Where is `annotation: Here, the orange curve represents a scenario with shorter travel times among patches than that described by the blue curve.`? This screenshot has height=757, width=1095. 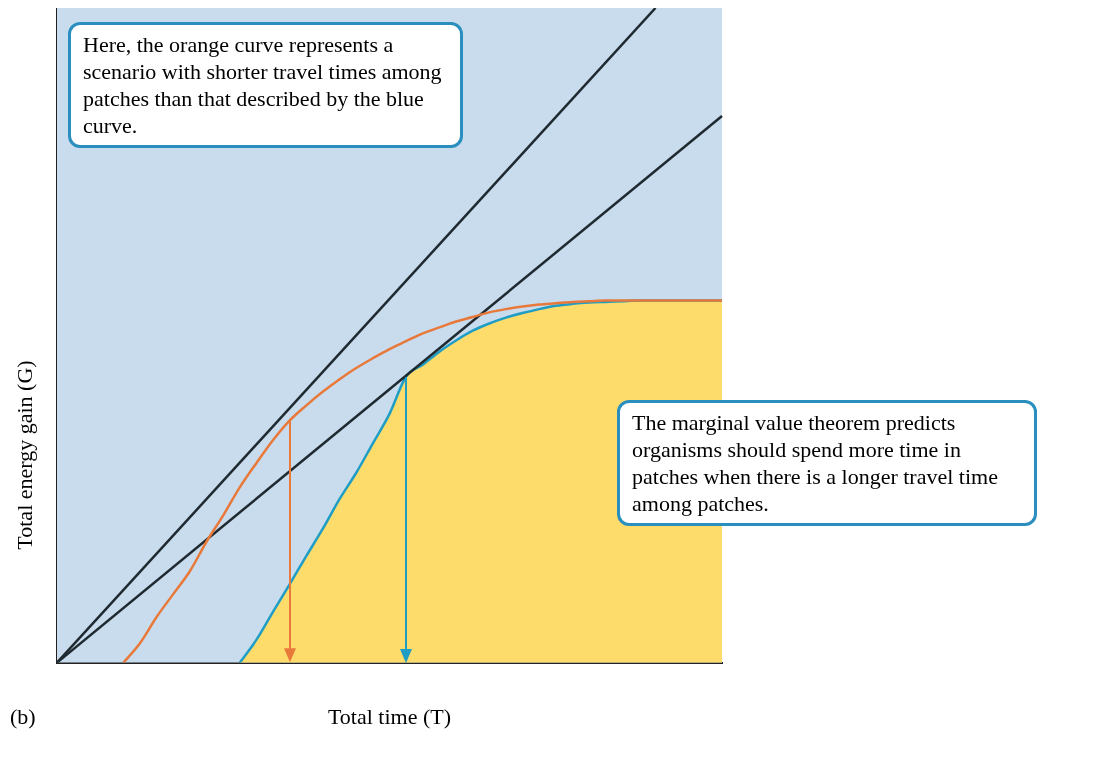
annotation: Here, the orange curve represents a scenario with shorter travel times among patches than that described by the blue curve. is located at coordinates (265, 85).